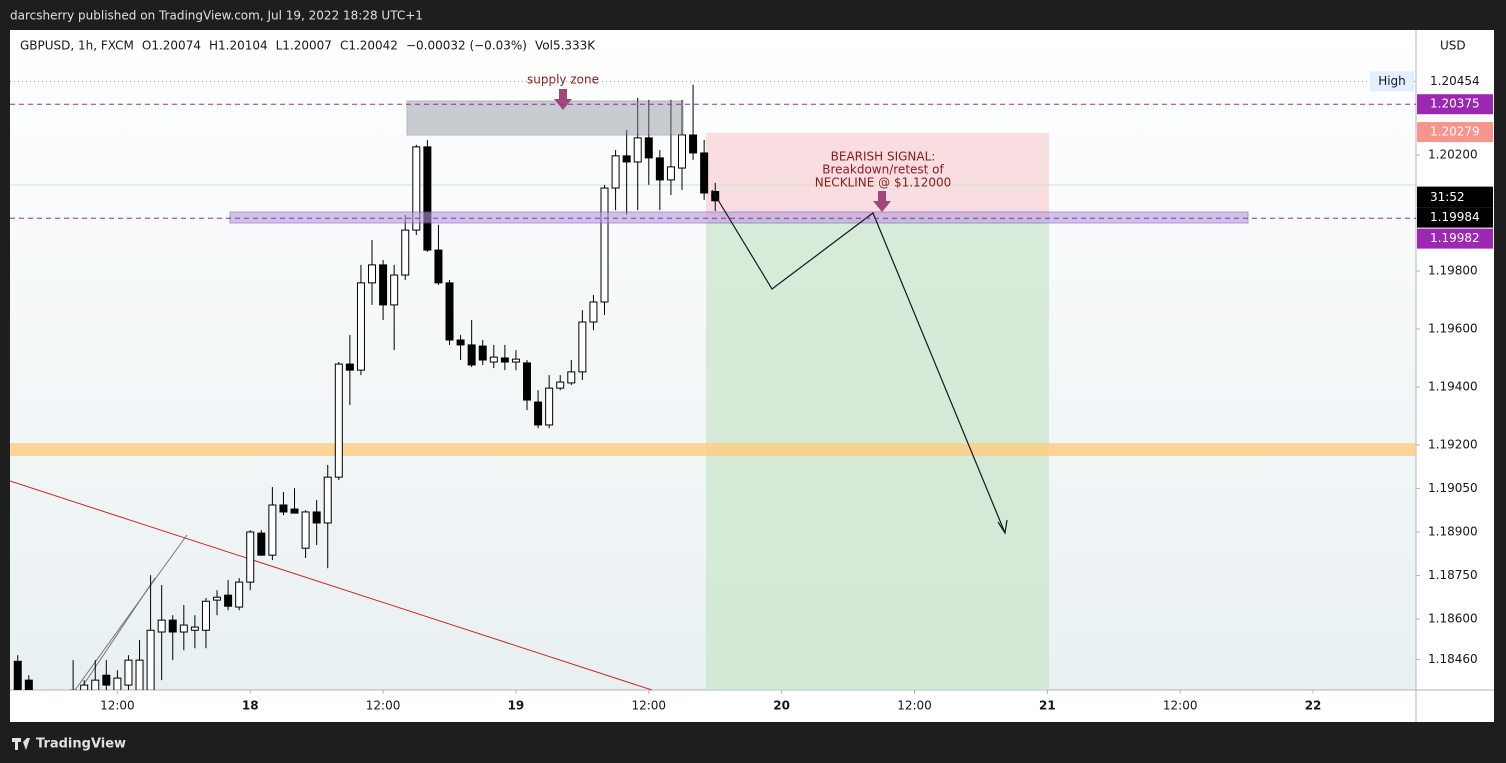 This screenshot has height=763, width=1506. I want to click on brand: TradingView, so click(69, 744).